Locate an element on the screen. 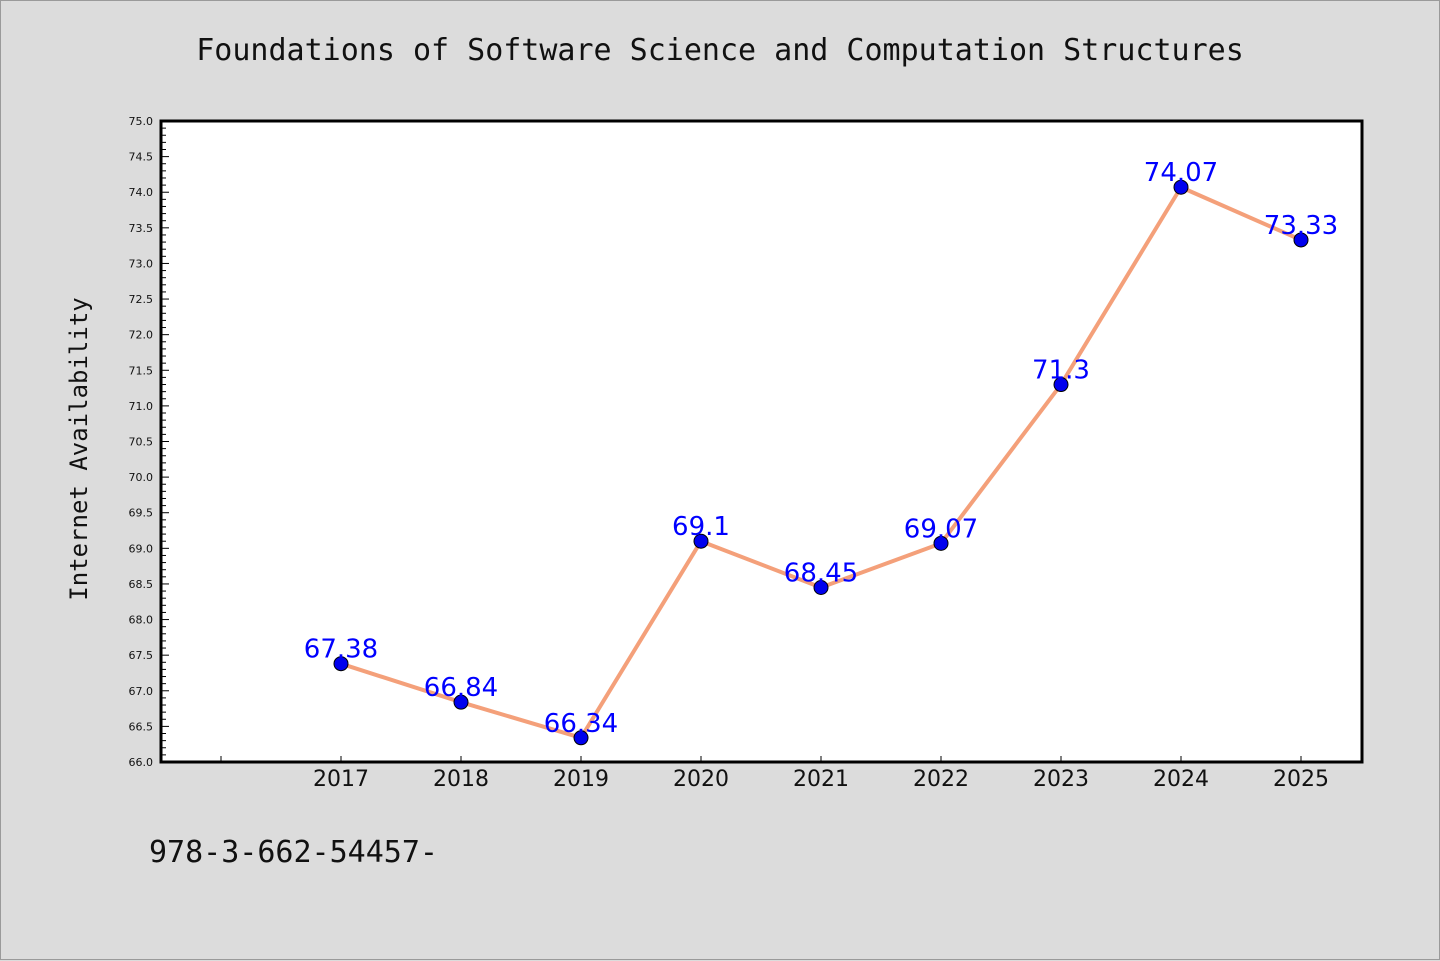 This screenshot has height=961, width=1440. data-label: 69.1 is located at coordinates (701, 527).